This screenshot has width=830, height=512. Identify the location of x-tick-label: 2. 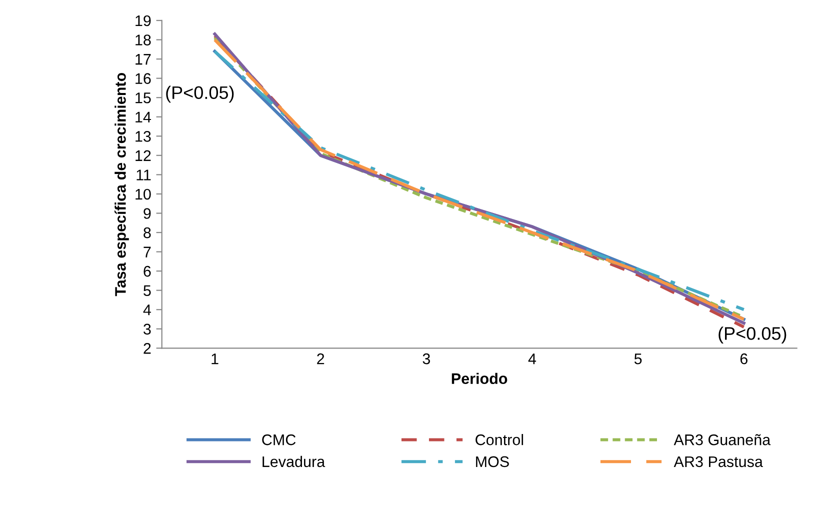
(320, 358).